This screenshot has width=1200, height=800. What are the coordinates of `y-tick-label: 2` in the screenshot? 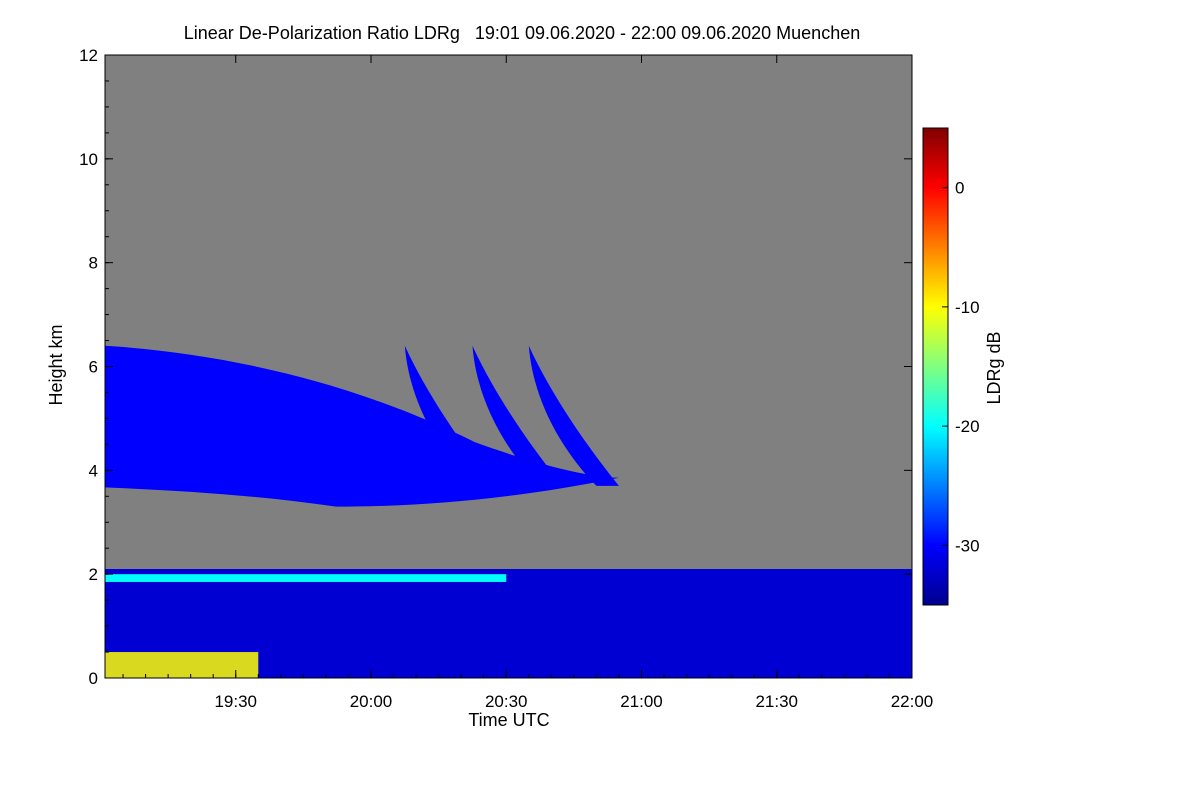 It's located at (93, 574).